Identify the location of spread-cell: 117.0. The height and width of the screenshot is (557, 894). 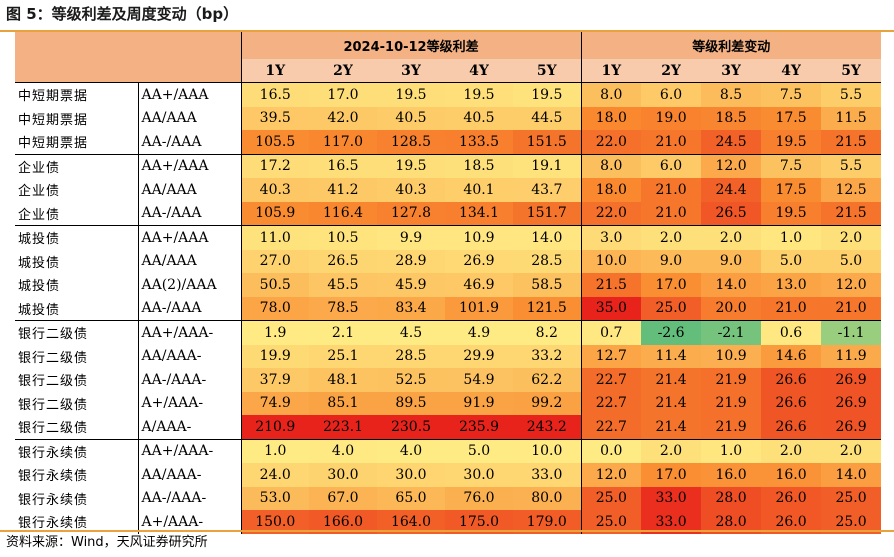
(343, 142).